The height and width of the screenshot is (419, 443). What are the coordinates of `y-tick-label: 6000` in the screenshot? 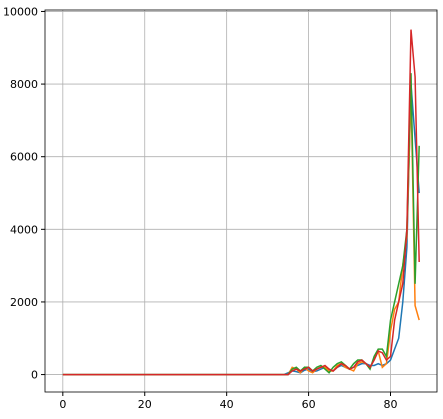 It's located at (24, 157).